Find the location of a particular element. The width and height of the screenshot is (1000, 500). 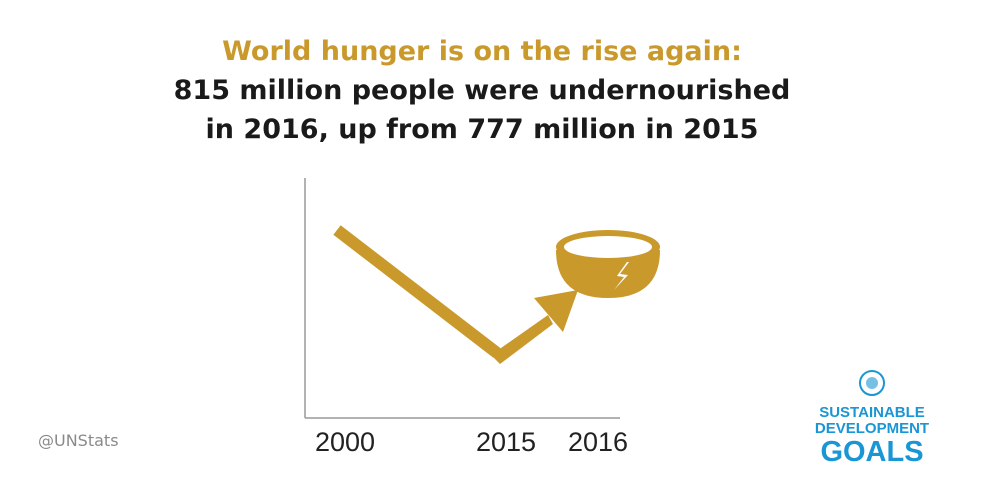

axis-label: 2000 is located at coordinates (345, 442).